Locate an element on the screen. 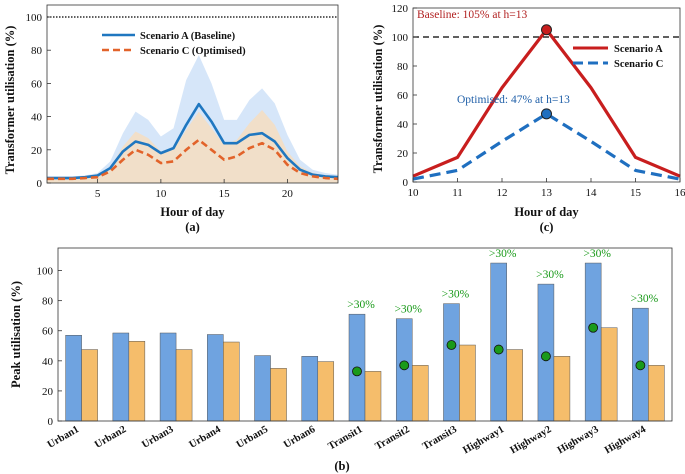 The width and height of the screenshot is (685, 474). category-label-urban6: Urban6 is located at coordinates (299, 437).